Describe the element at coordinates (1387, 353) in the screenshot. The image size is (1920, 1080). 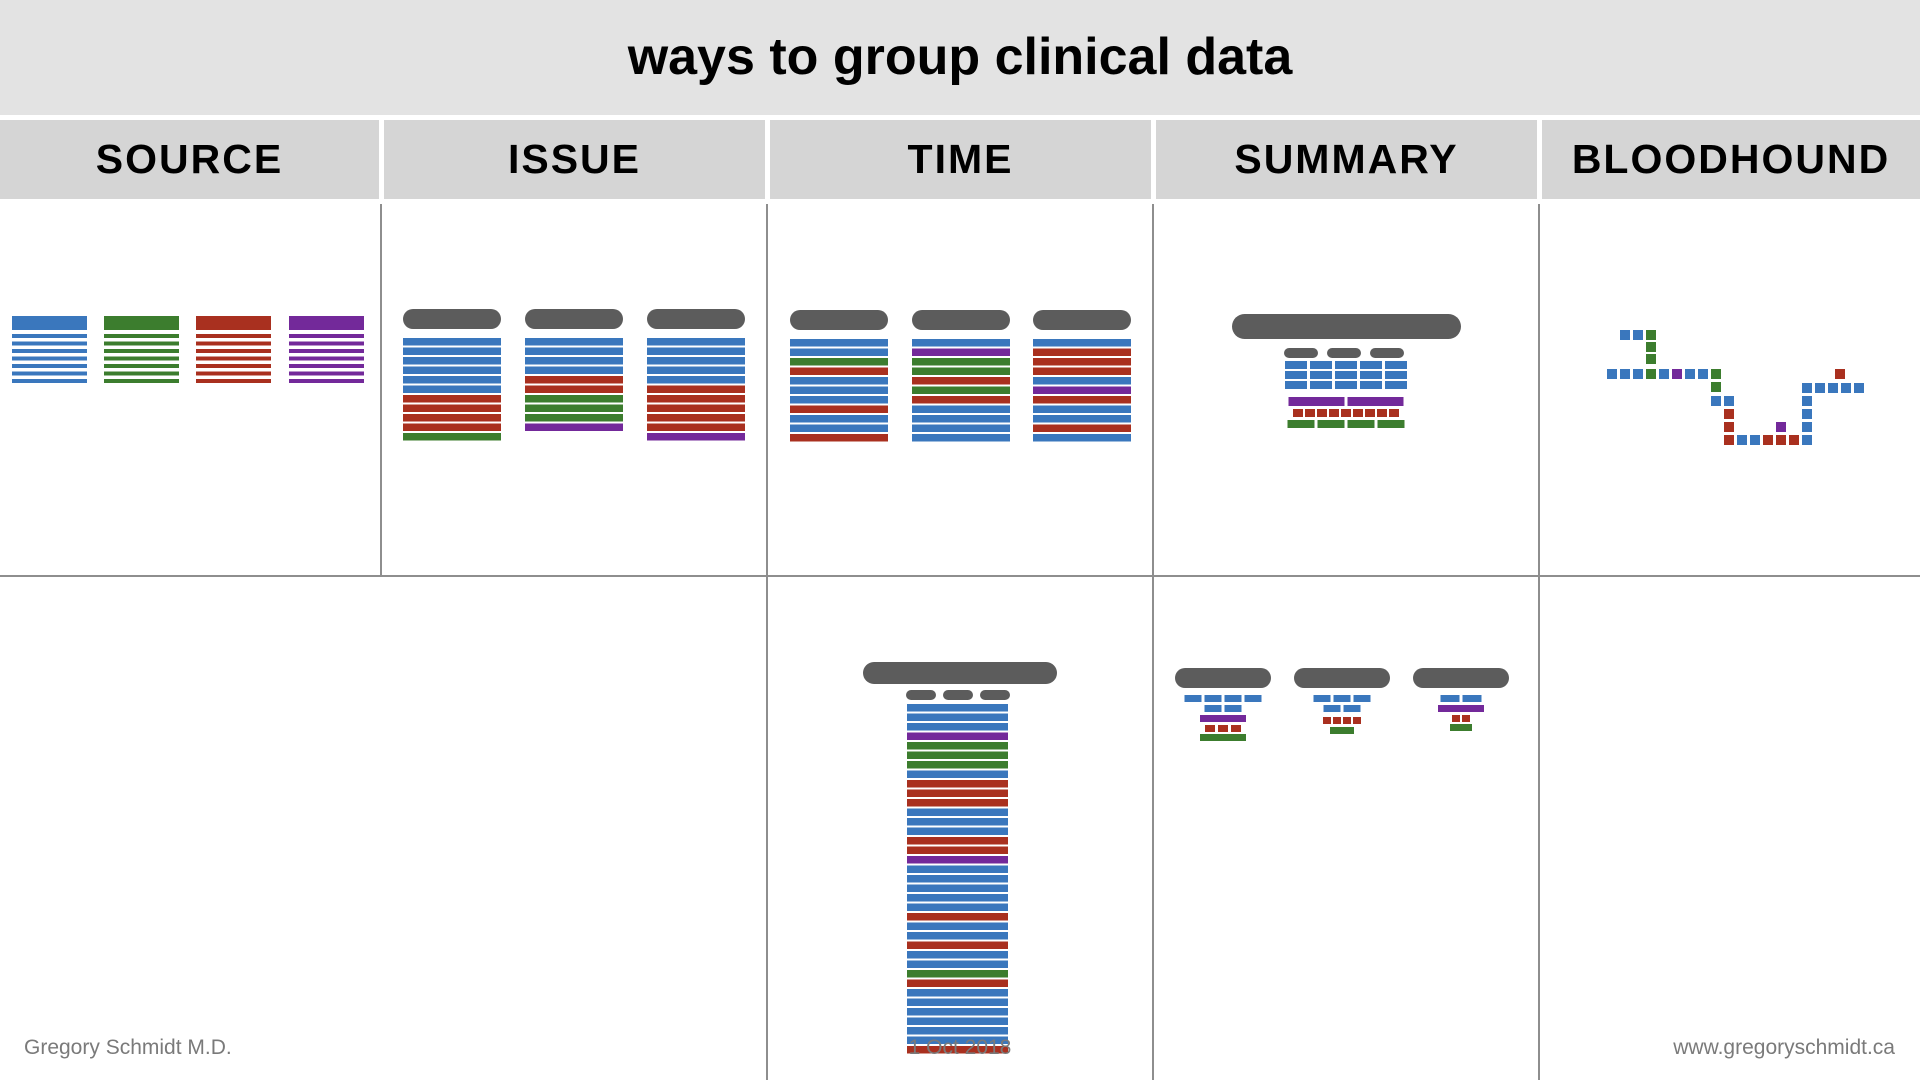
I see `summary-subheader` at that location.